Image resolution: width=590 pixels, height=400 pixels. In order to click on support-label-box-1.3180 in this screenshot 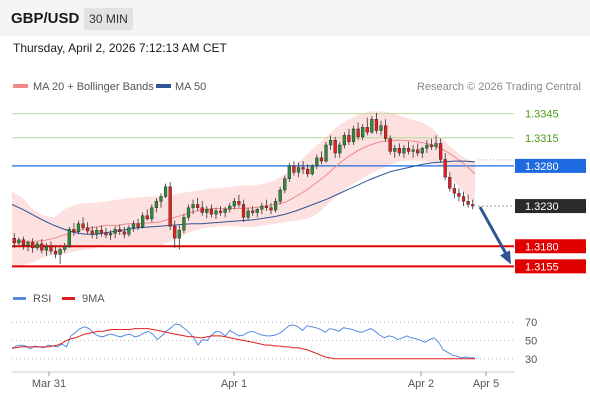, I will do `click(550, 246)`.